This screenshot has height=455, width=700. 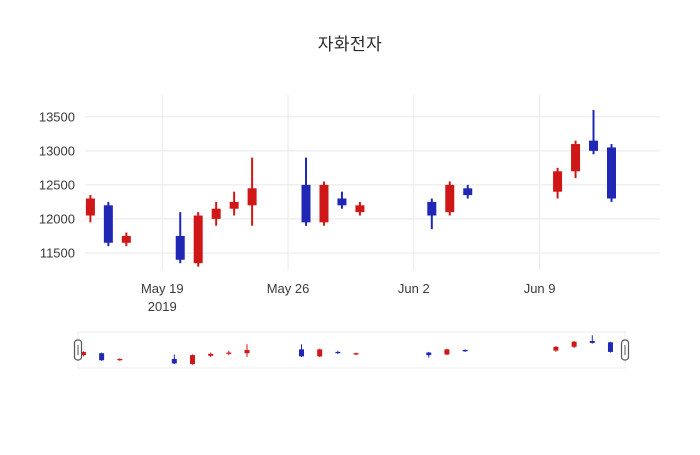 What do you see at coordinates (57, 150) in the screenshot?
I see `y-tick-label: 13000` at bounding box center [57, 150].